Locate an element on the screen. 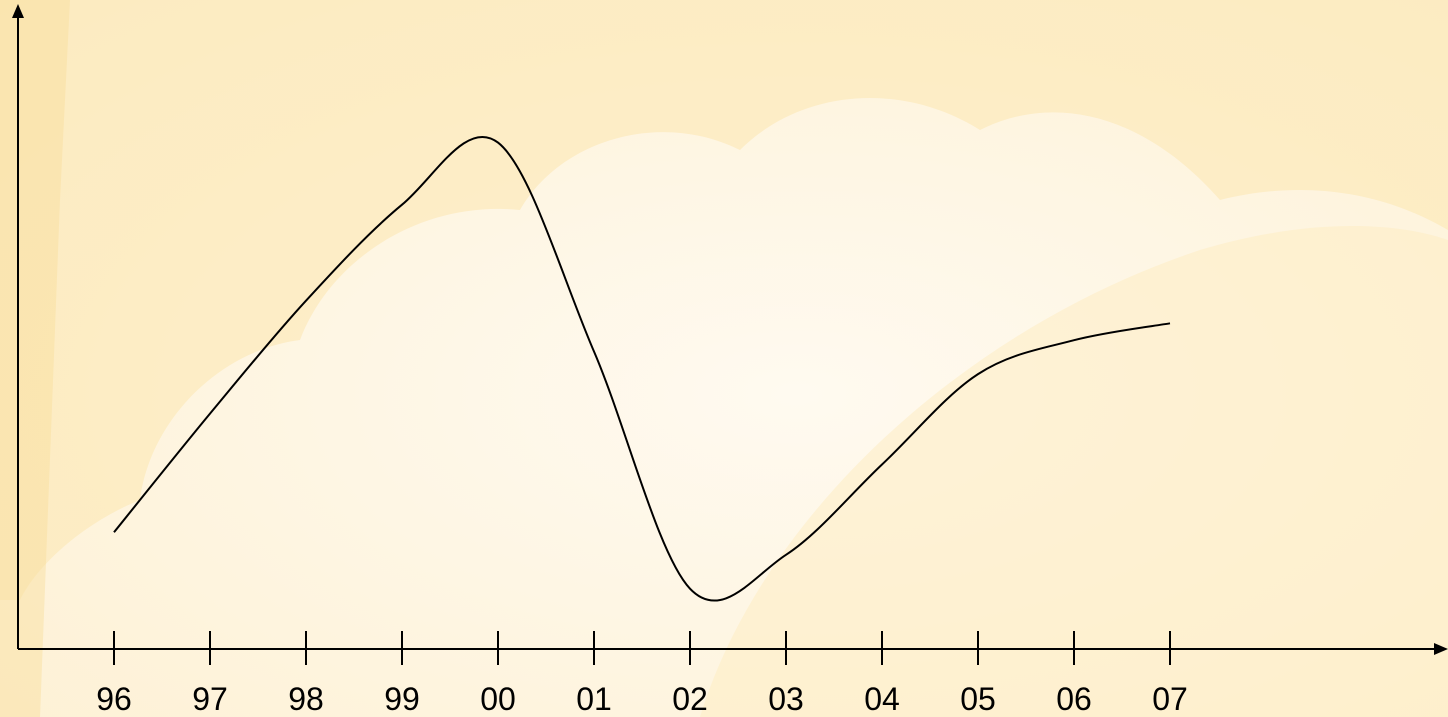 This screenshot has height=717, width=1448. x-axis-tick-labels: 96 97 98 99 00 01 02 03 04 05 06 07 is located at coordinates (642, 699).